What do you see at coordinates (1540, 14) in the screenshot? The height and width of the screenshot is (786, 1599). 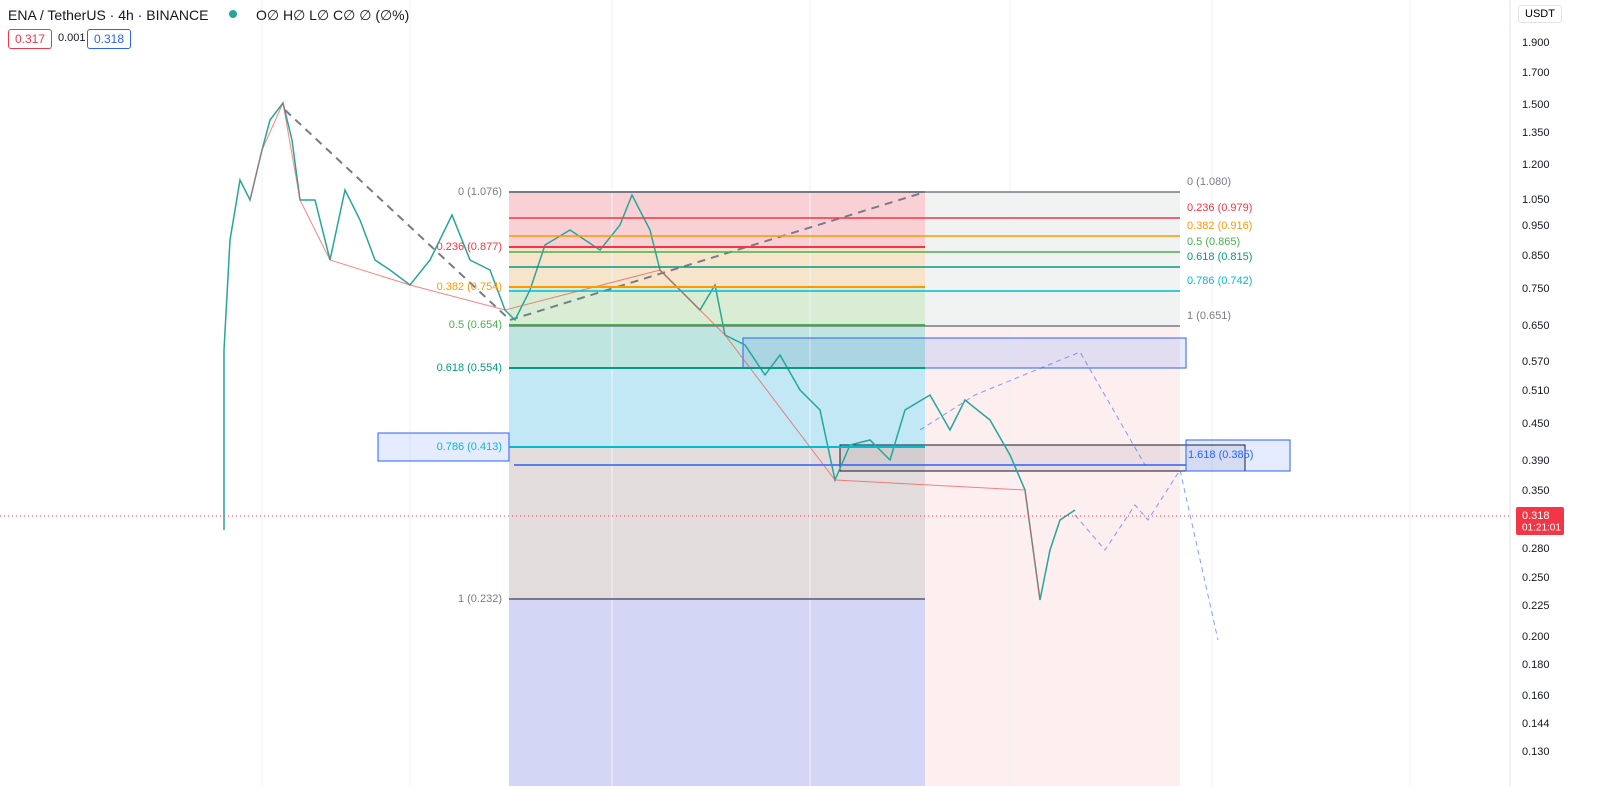 I see `currency: USDT` at bounding box center [1540, 14].